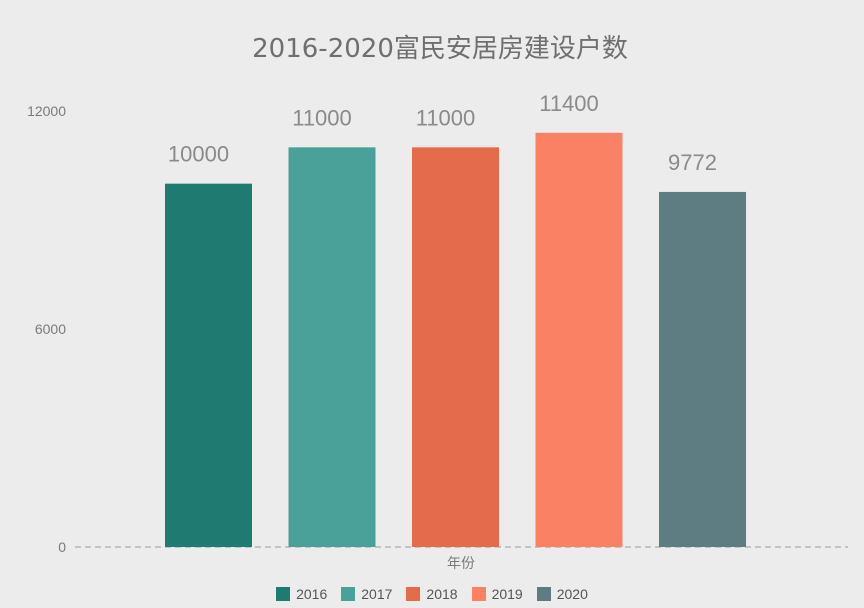 Image resolution: width=864 pixels, height=608 pixels. I want to click on legend-label: 2019, so click(507, 594).